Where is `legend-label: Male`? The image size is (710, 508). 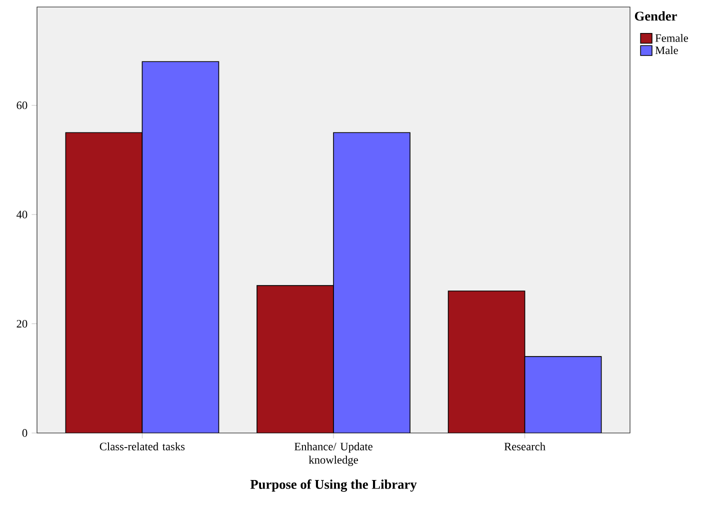 legend-label: Male is located at coordinates (666, 50).